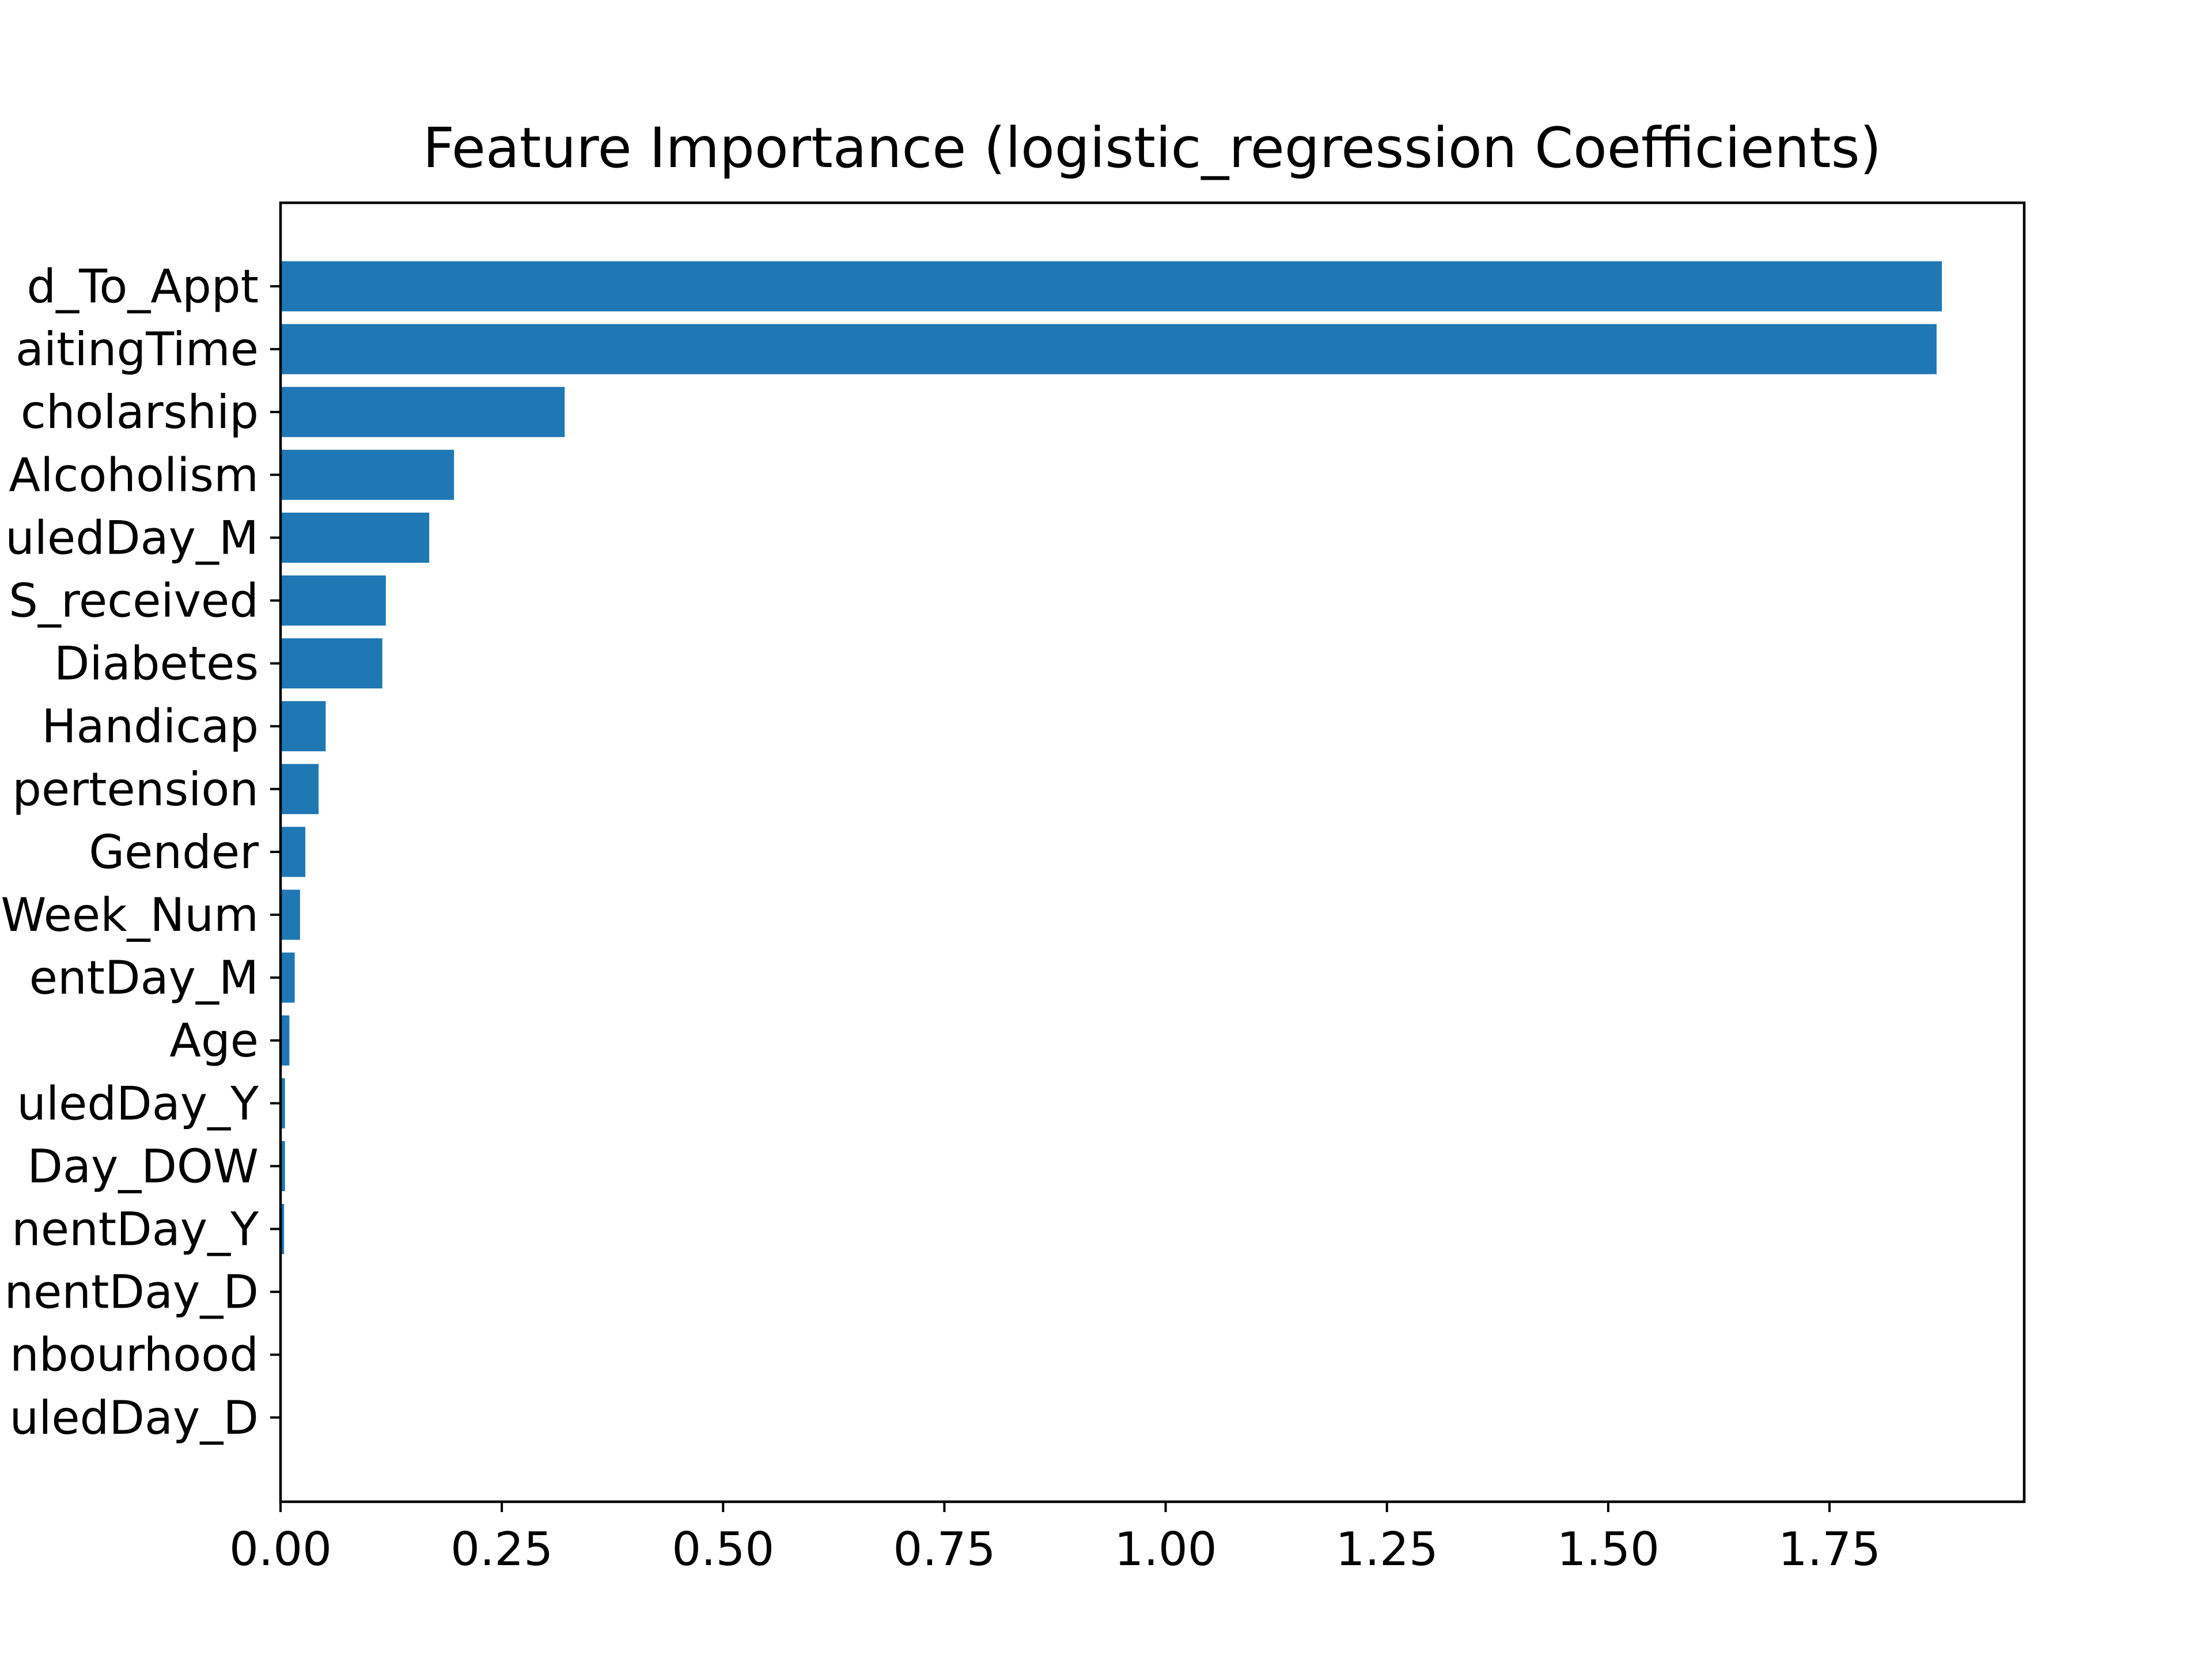  What do you see at coordinates (140, 412) in the screenshot?
I see `y-tick-label: cholarship` at bounding box center [140, 412].